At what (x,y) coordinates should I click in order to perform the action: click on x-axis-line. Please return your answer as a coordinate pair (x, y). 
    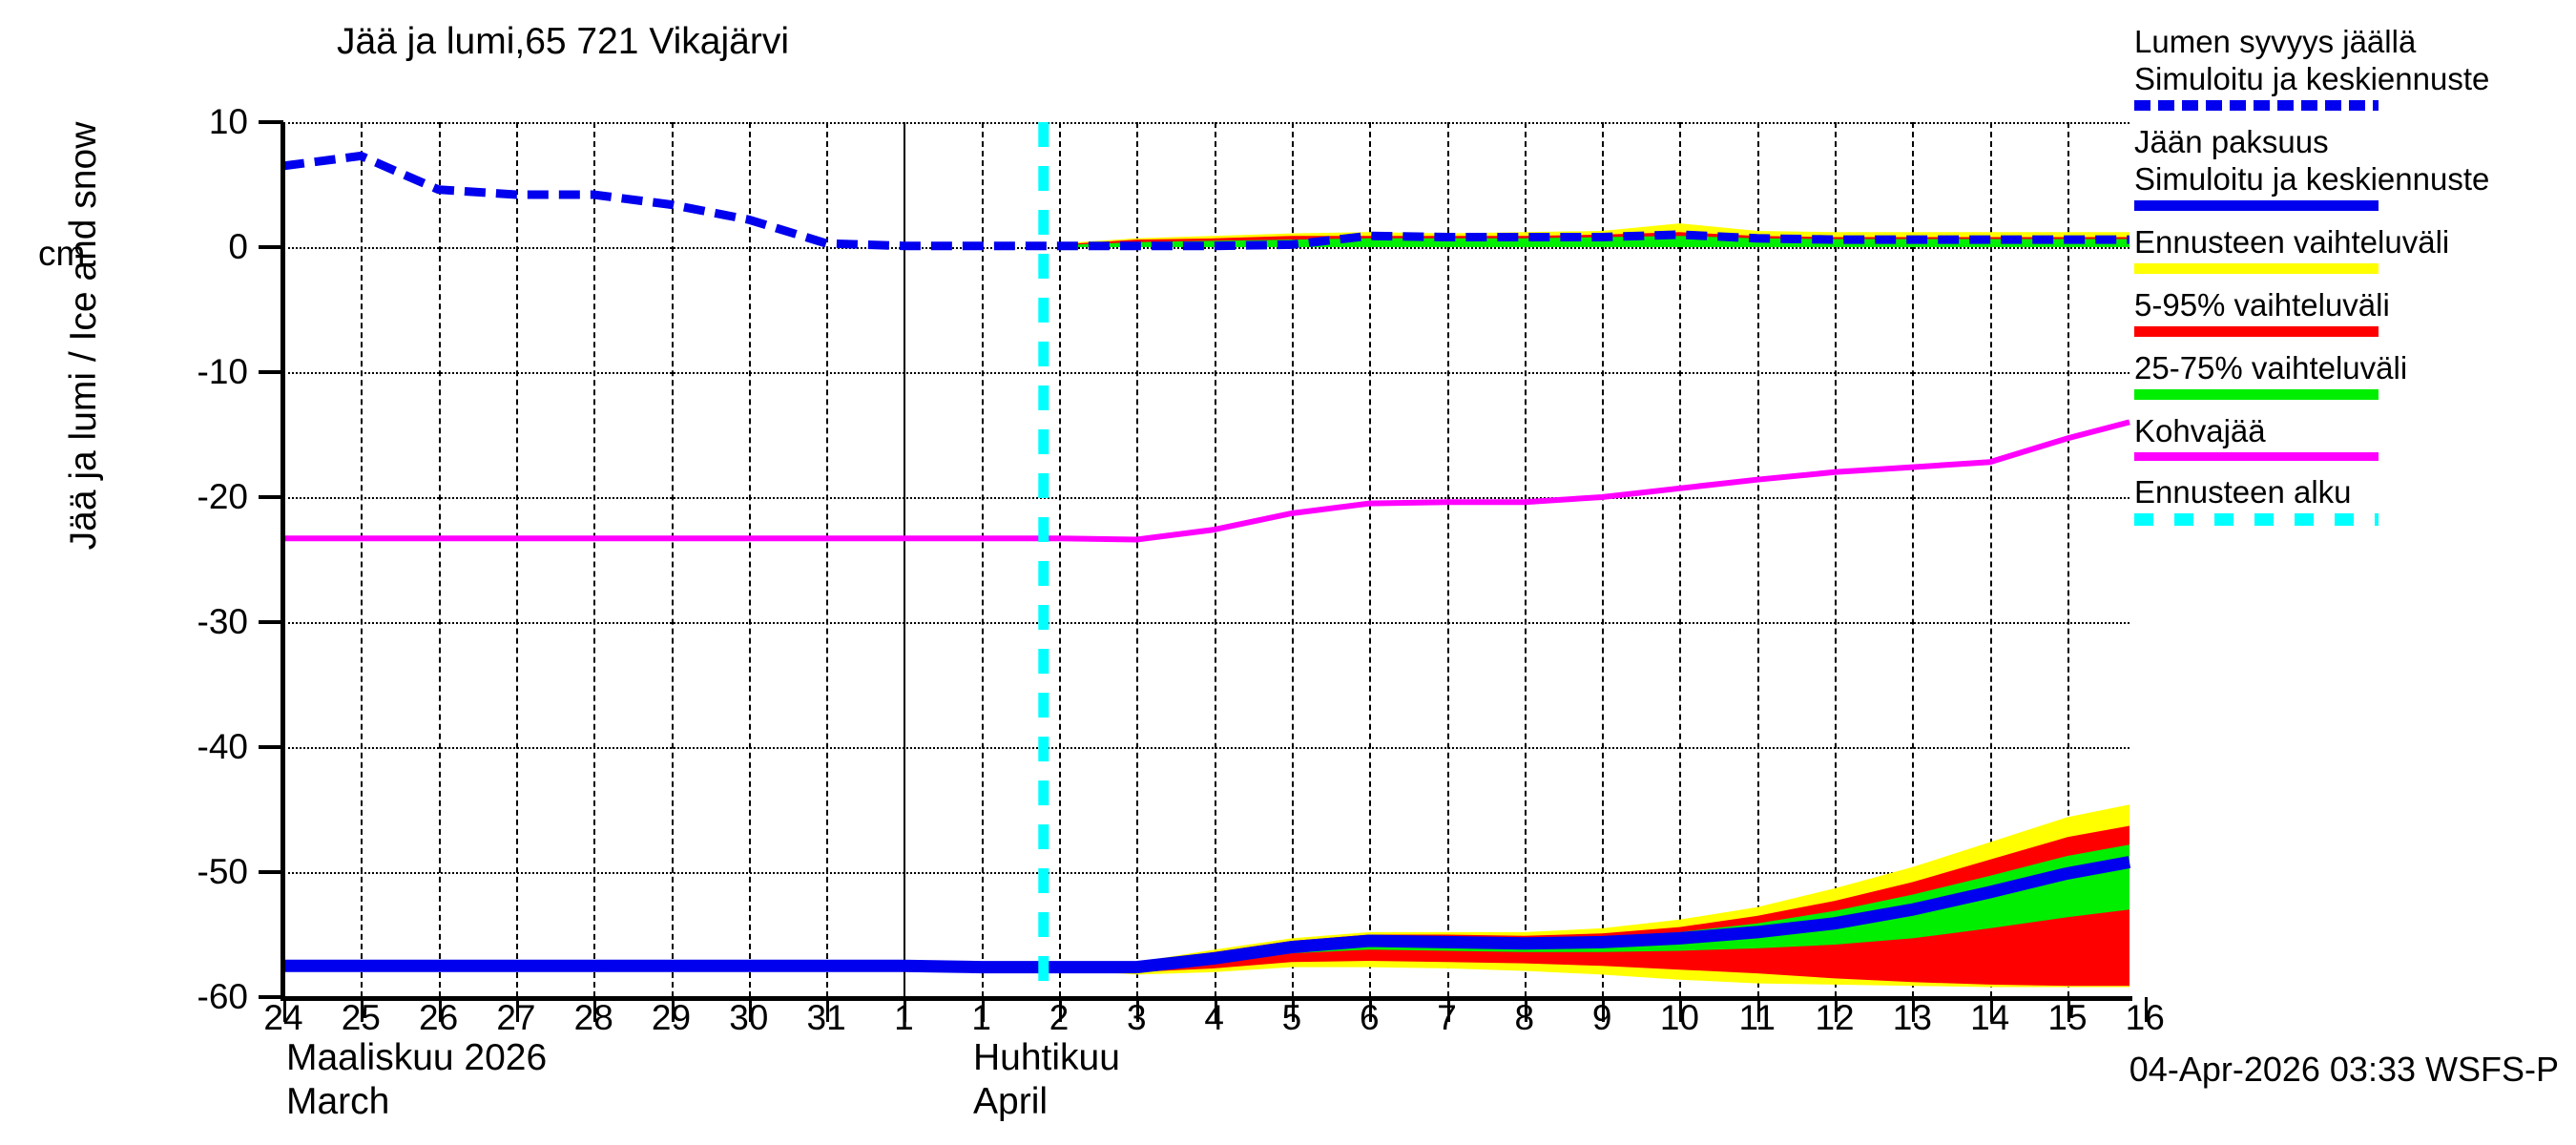
    Looking at the image, I should click on (1206, 999).